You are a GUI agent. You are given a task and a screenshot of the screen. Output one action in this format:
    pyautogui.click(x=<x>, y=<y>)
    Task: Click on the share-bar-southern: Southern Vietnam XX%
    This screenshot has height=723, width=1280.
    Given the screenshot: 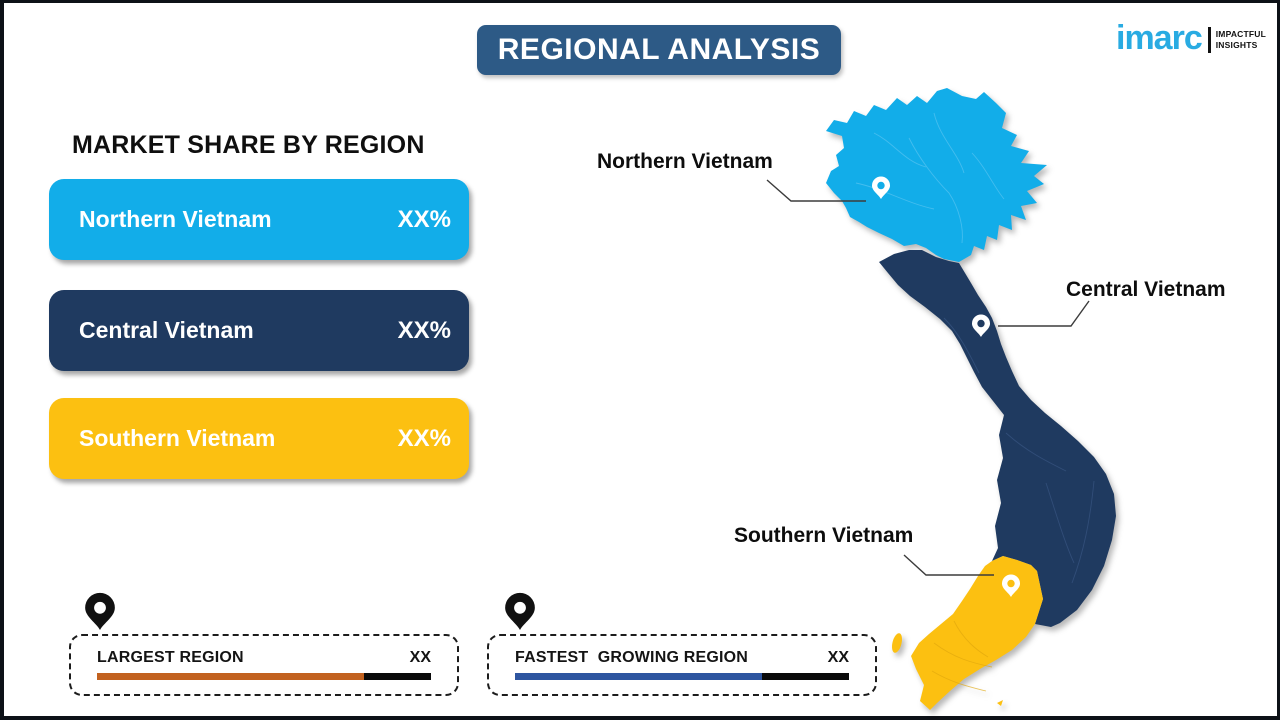 What is the action you would take?
    pyautogui.click(x=259, y=438)
    